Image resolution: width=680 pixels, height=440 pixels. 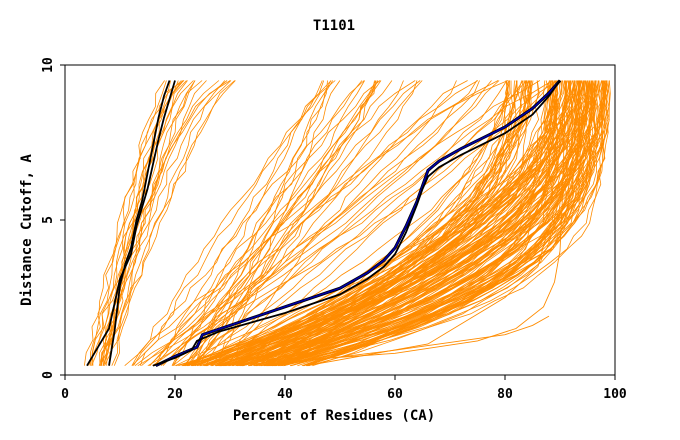 I want to click on x-tick-label: 60, so click(x=395, y=394).